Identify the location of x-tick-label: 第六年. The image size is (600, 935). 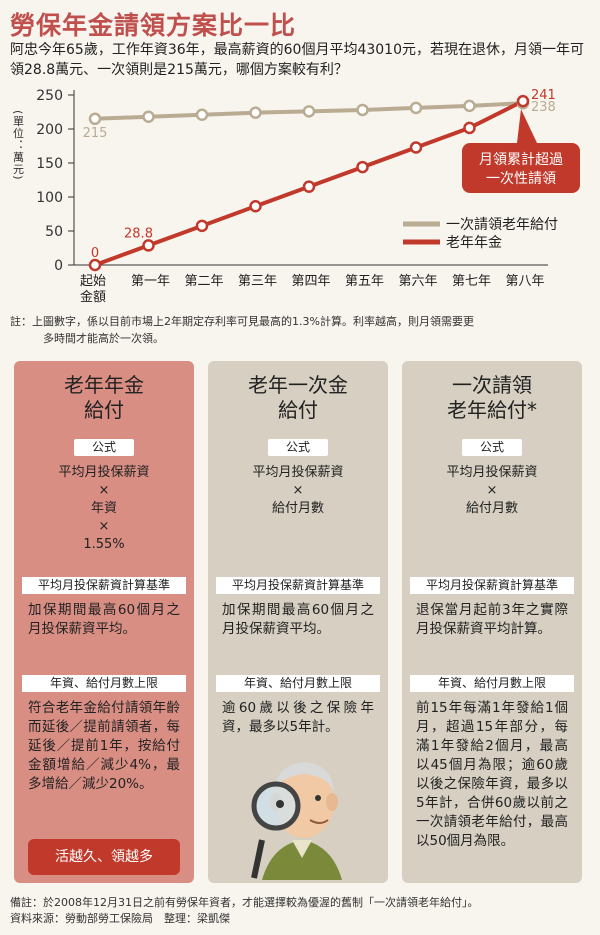
(417, 281).